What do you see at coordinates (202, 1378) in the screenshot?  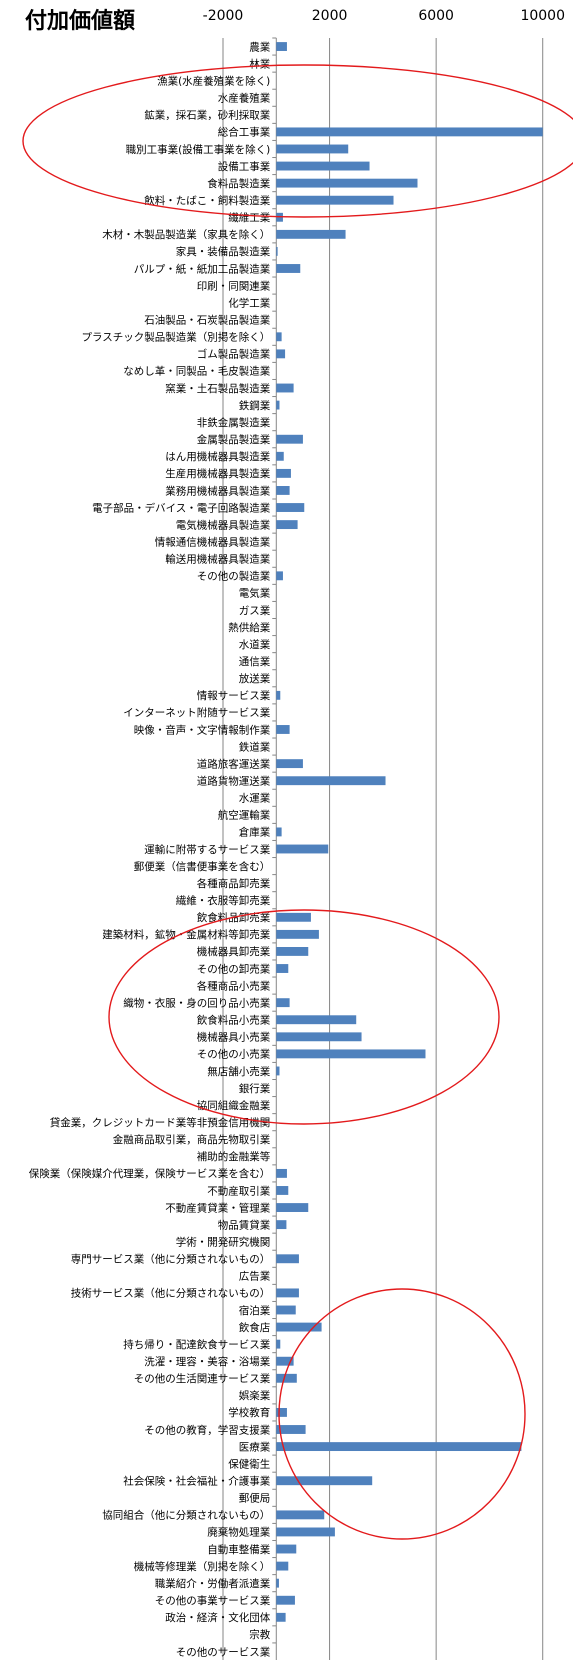 I see `category-label: その他の生活関連サービス業` at bounding box center [202, 1378].